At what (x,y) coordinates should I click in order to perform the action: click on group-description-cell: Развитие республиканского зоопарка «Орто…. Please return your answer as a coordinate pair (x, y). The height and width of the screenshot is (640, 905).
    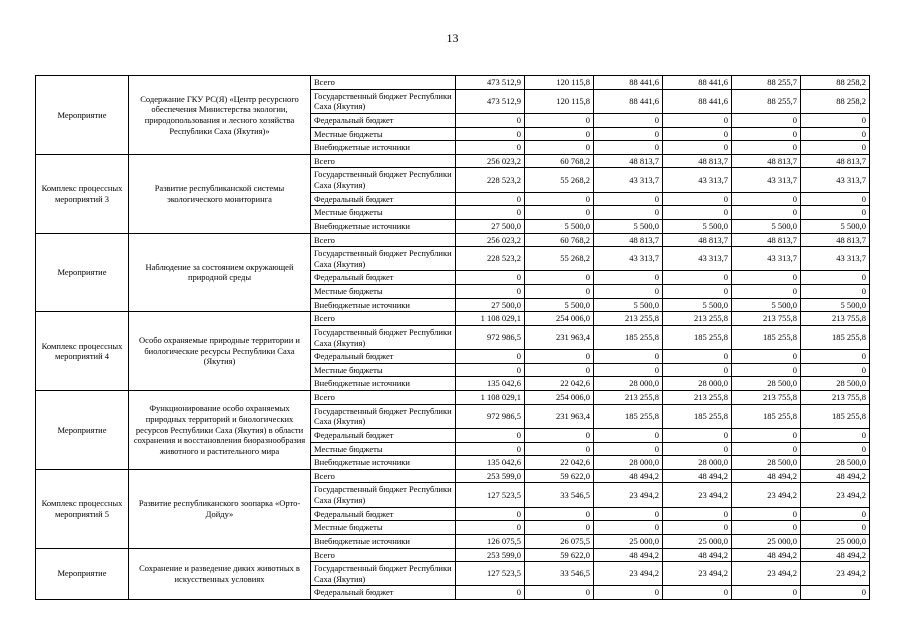
    Looking at the image, I should click on (219, 508).